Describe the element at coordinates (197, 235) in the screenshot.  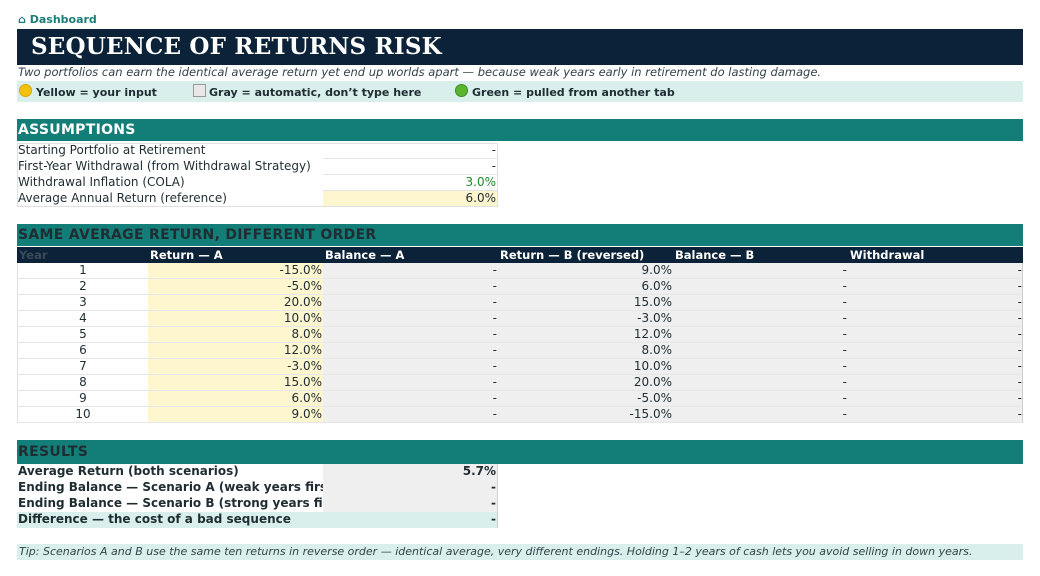
I see `comparison-title: SAME AVERAGE RETURN, DIFFERENT ORDER` at that location.